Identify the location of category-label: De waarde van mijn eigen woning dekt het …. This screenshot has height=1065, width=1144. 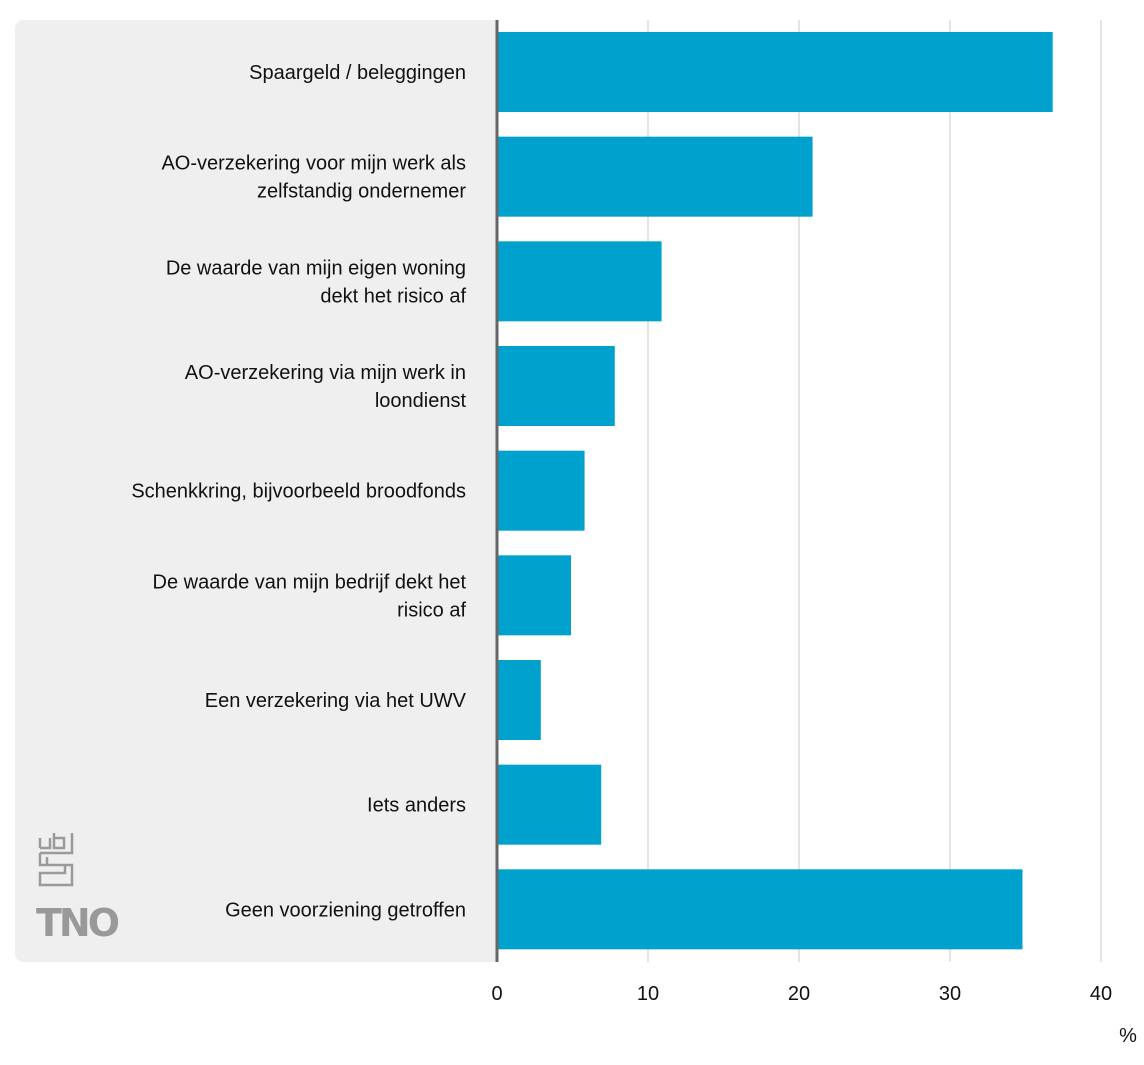
(316, 282).